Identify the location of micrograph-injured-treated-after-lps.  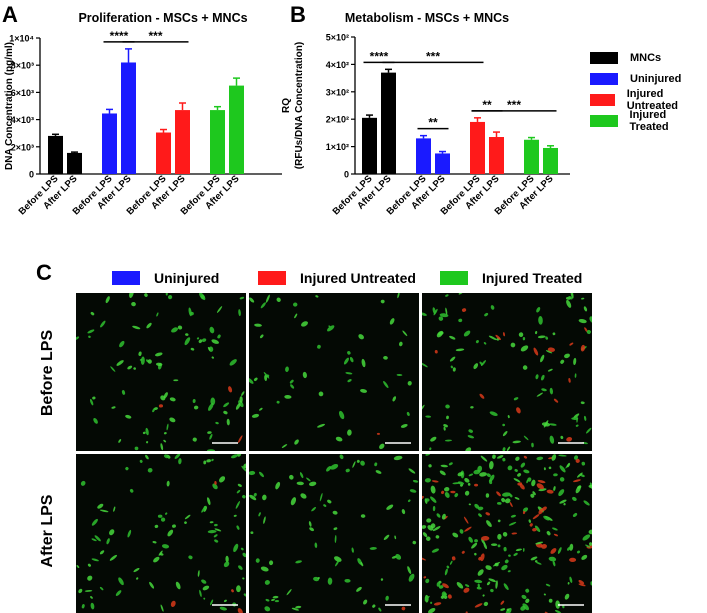
(507, 533).